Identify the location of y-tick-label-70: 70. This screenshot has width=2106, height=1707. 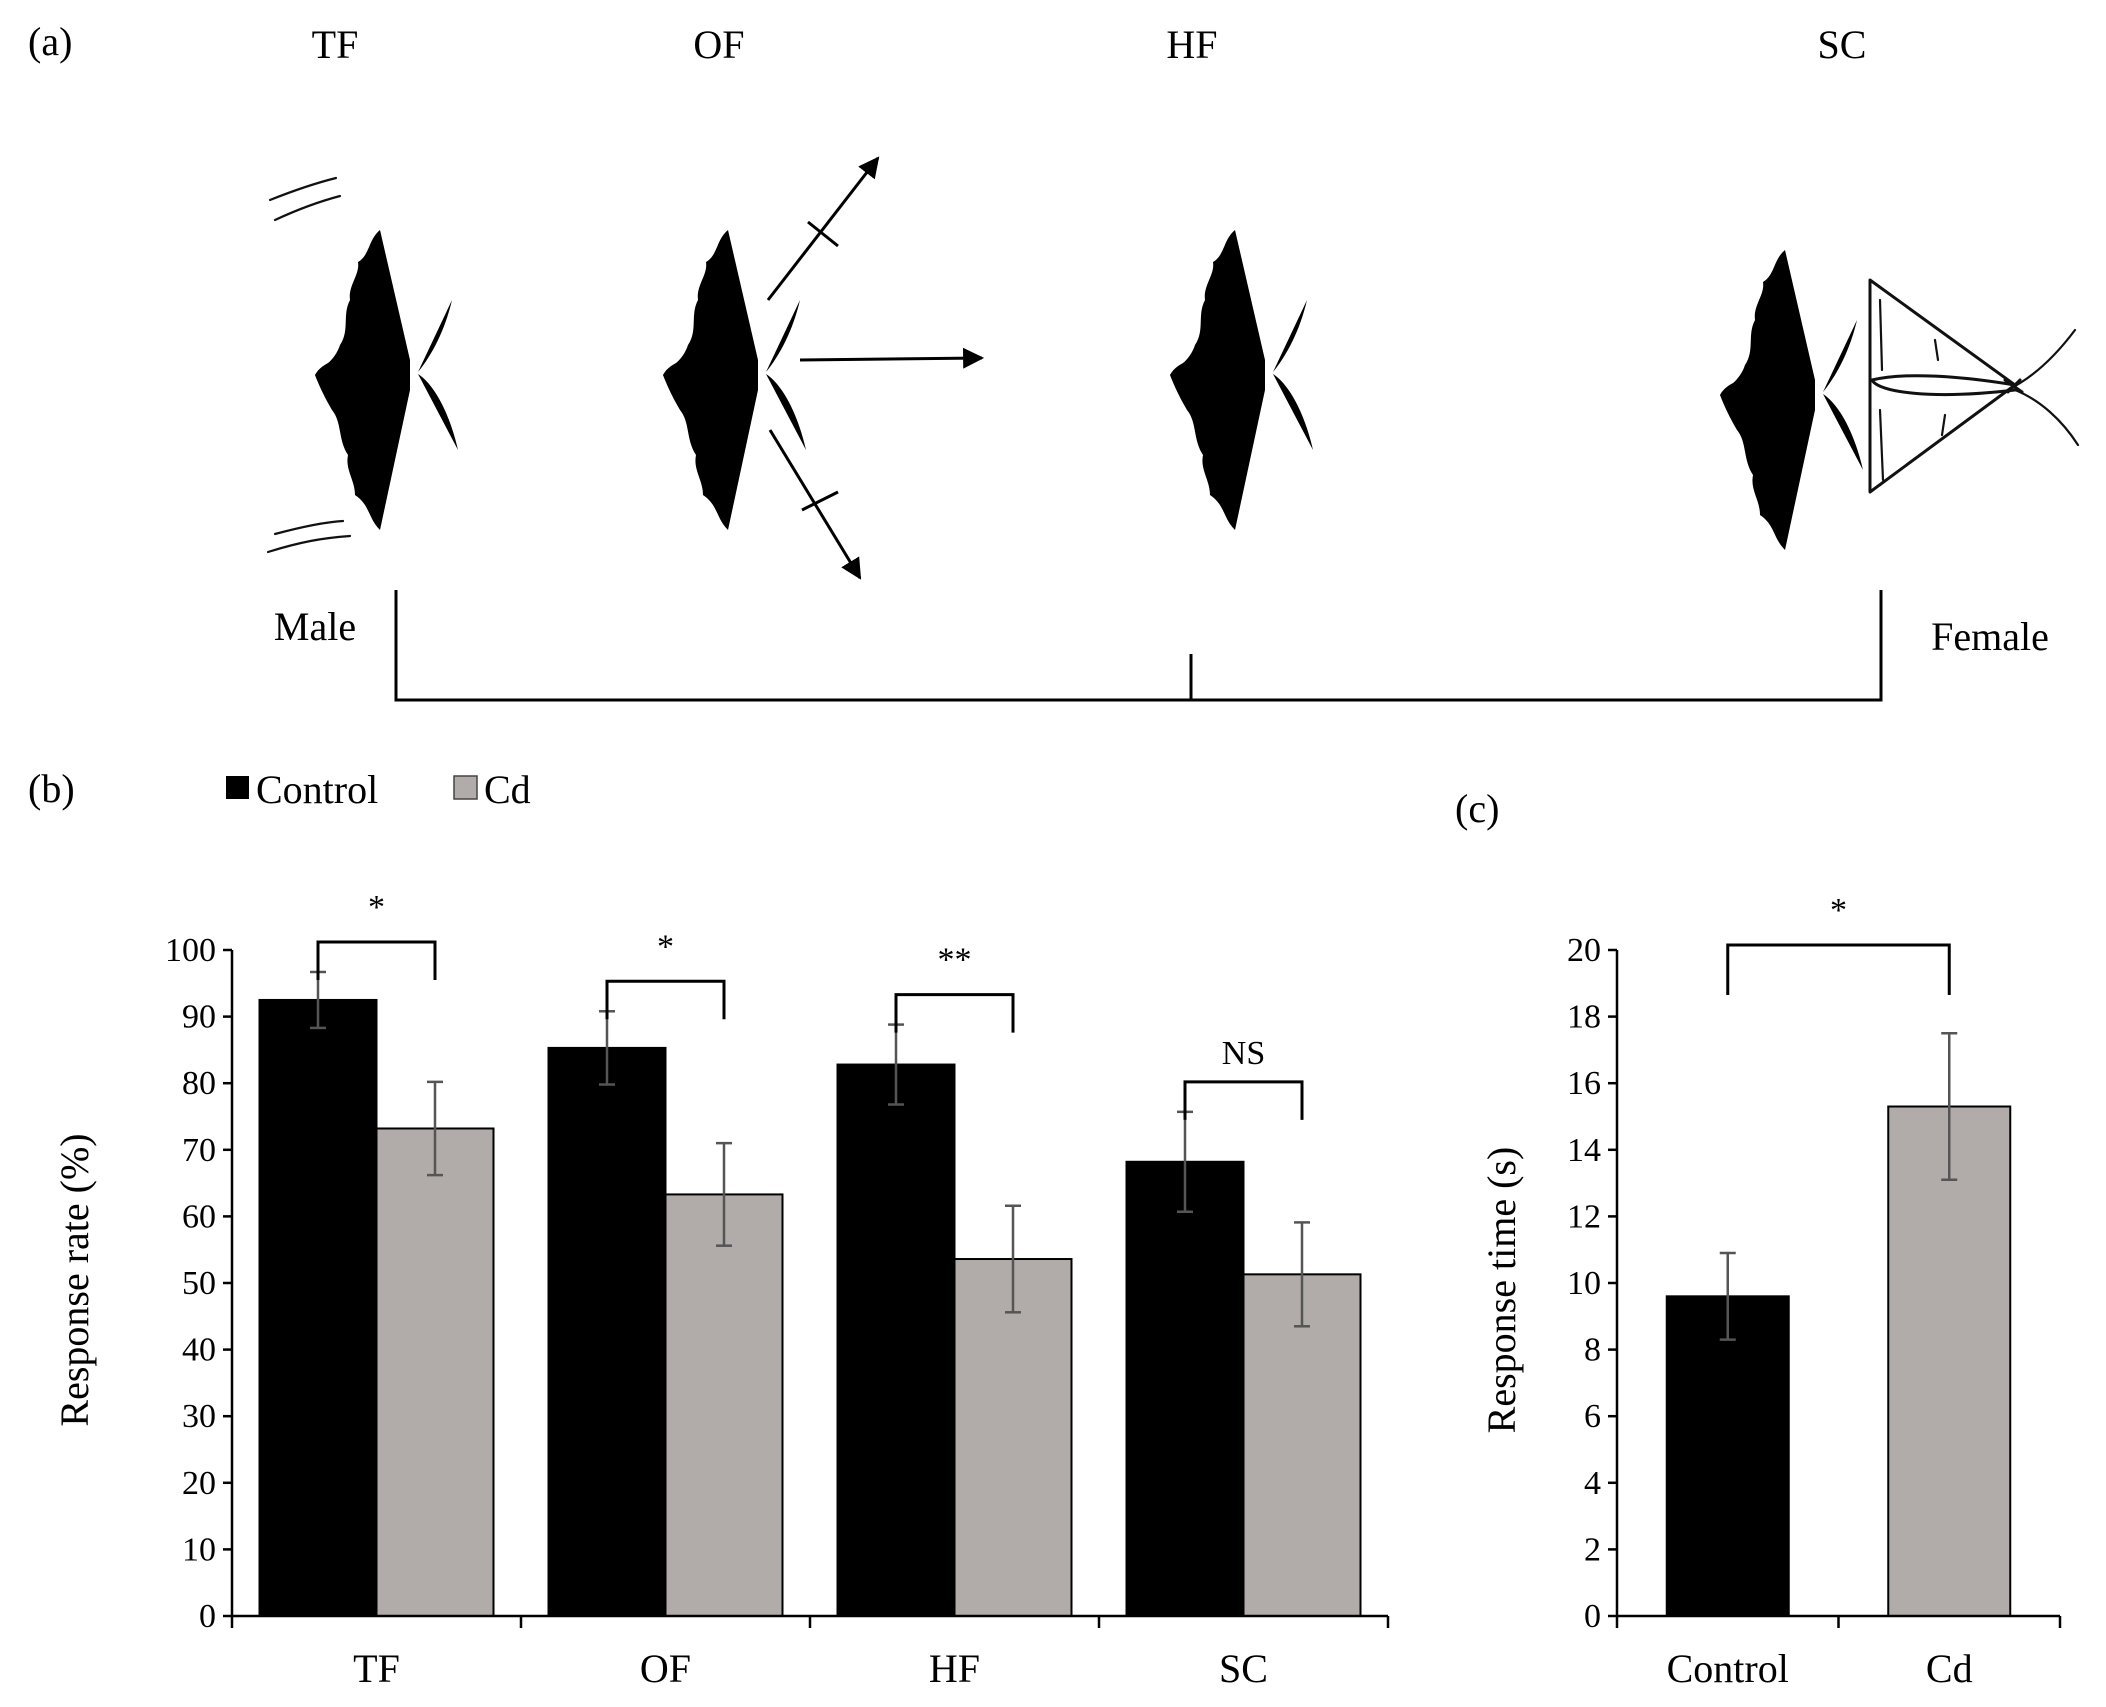
(199, 1150).